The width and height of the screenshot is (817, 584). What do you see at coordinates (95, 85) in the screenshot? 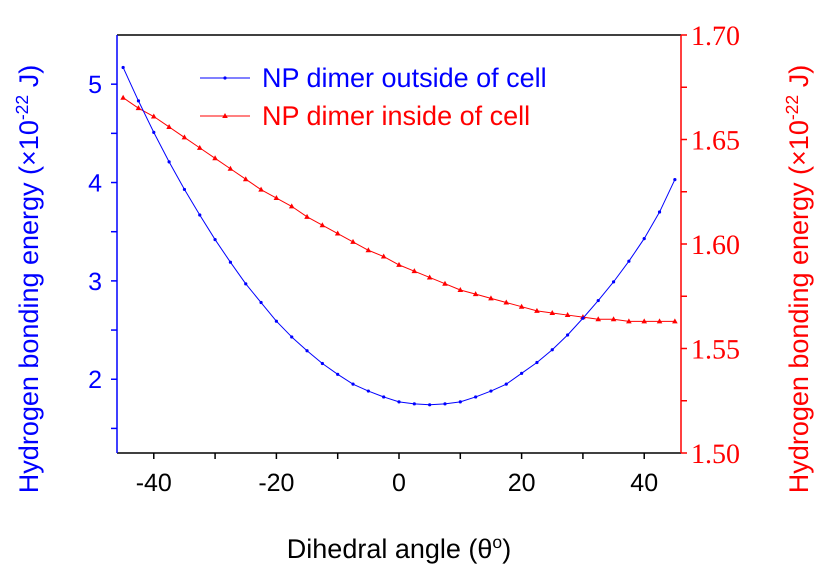
I see `y-tick-label: 5` at bounding box center [95, 85].